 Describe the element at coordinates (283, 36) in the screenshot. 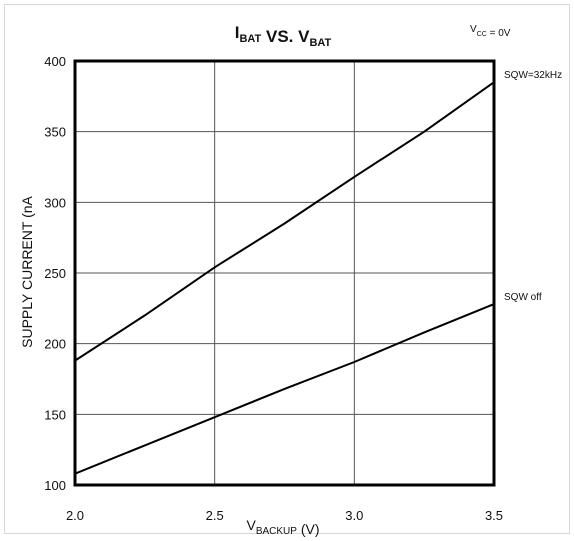

I see `chart-title: IBAT VS. VBAT` at that location.